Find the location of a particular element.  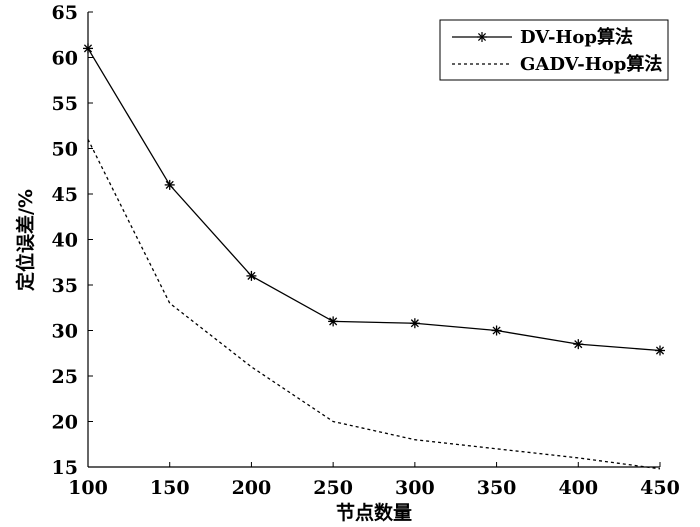

legend-box is located at coordinates (554, 50).